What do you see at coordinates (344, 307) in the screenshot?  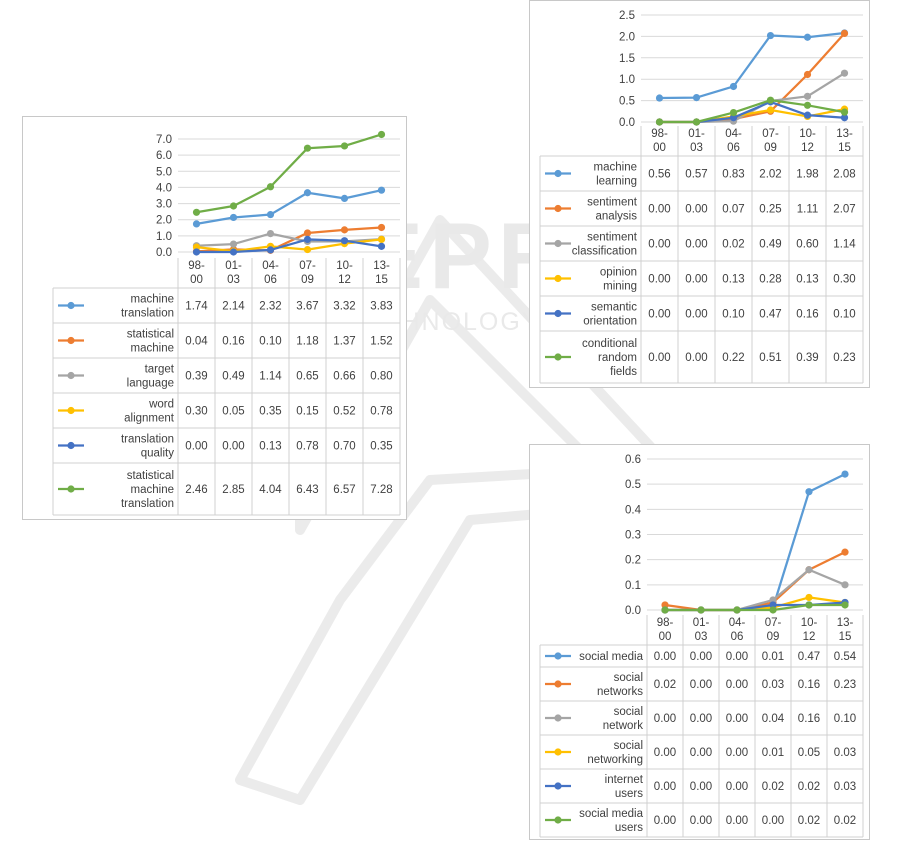 I see `data-table-cell: 3.32` at bounding box center [344, 307].